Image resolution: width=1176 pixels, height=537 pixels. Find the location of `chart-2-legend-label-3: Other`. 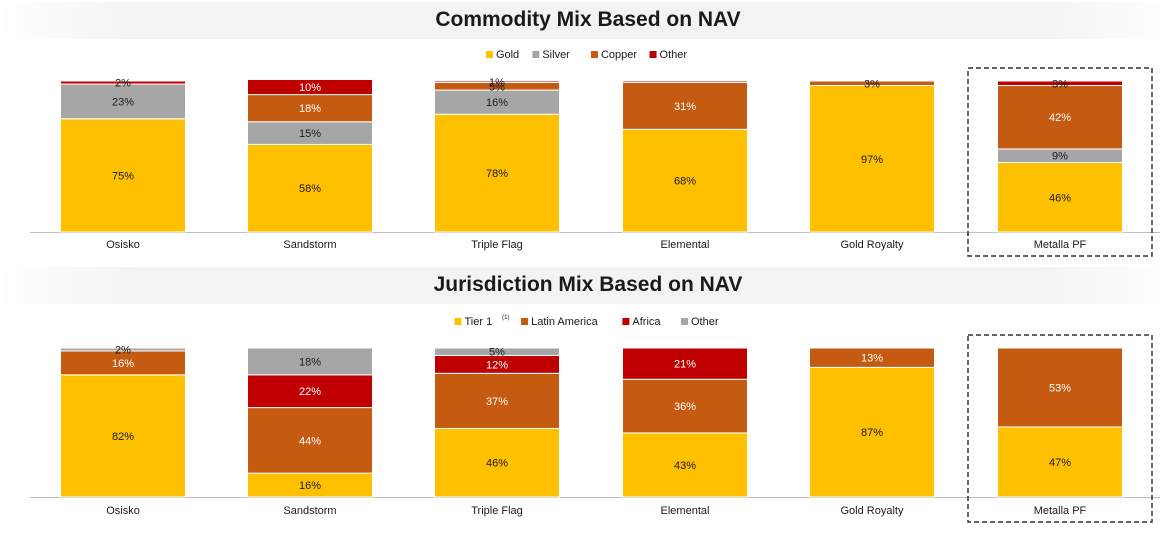

chart-2-legend-label-3: Other is located at coordinates (705, 322).